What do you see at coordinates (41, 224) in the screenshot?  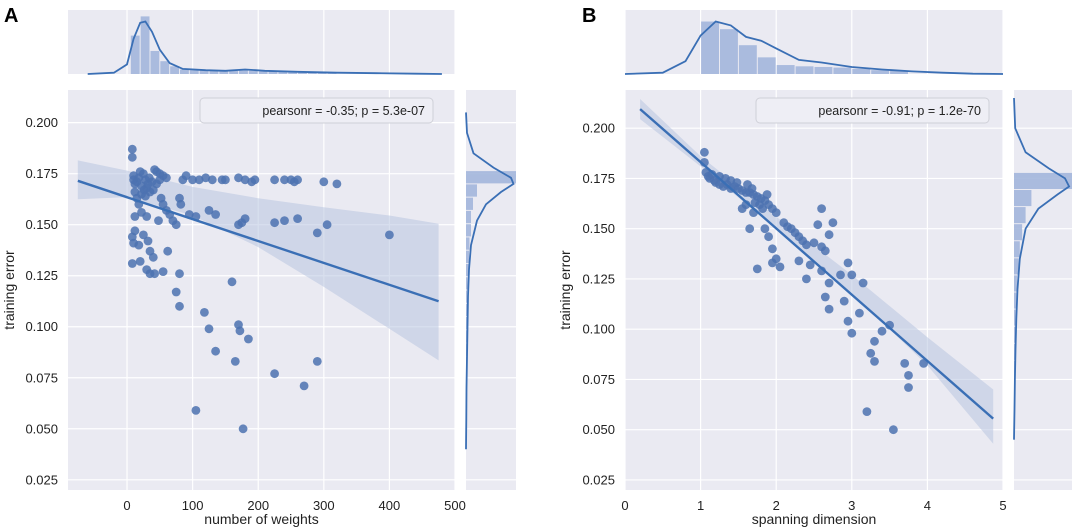 I see `y-tick-label: 0.150` at bounding box center [41, 224].